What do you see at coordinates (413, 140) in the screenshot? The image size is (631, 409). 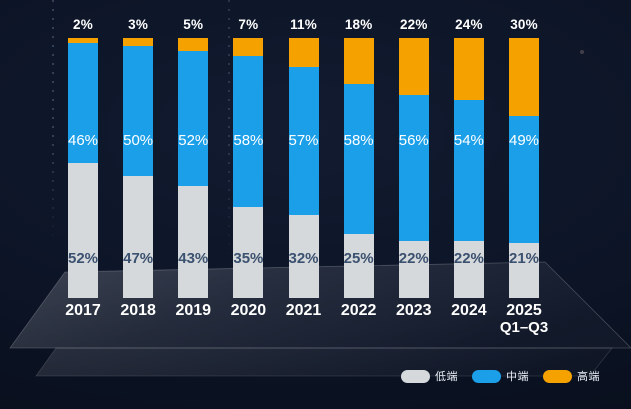 I see `mid-value-label: 56%` at bounding box center [413, 140].